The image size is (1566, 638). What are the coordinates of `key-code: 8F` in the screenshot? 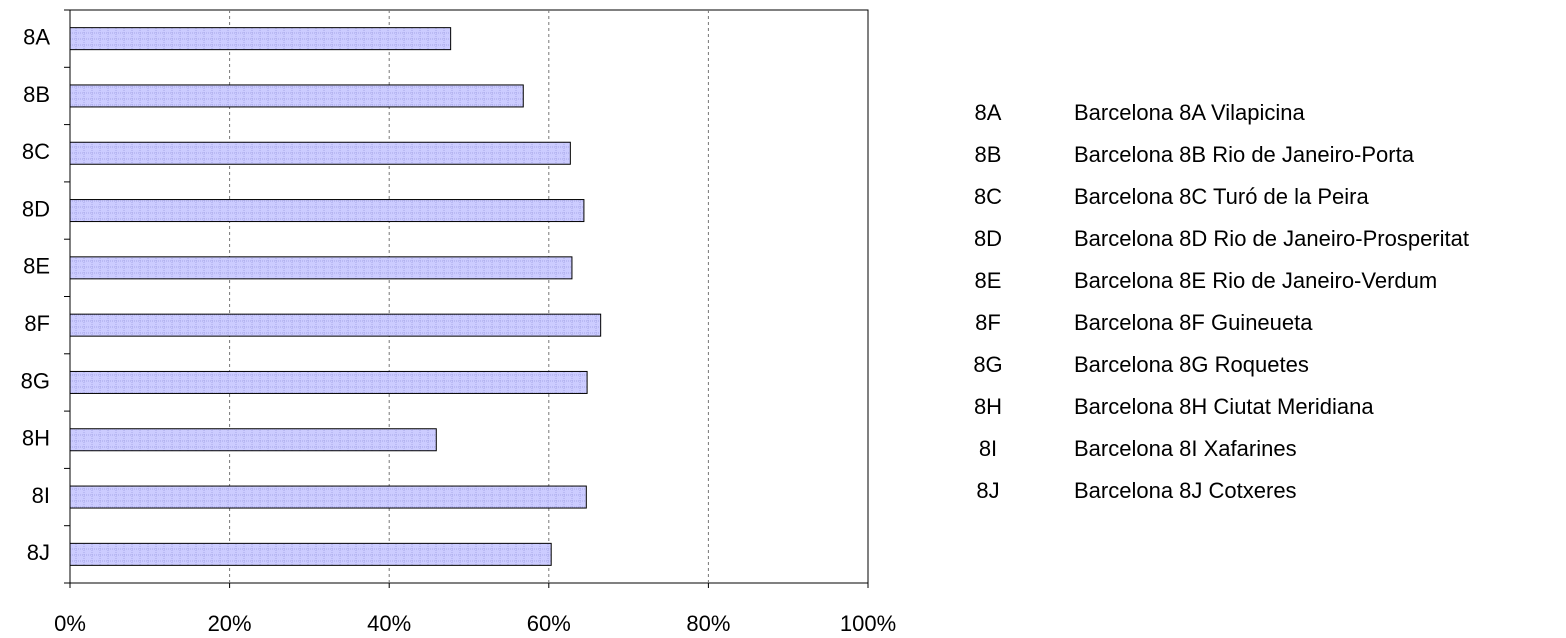 It's located at (988, 322).